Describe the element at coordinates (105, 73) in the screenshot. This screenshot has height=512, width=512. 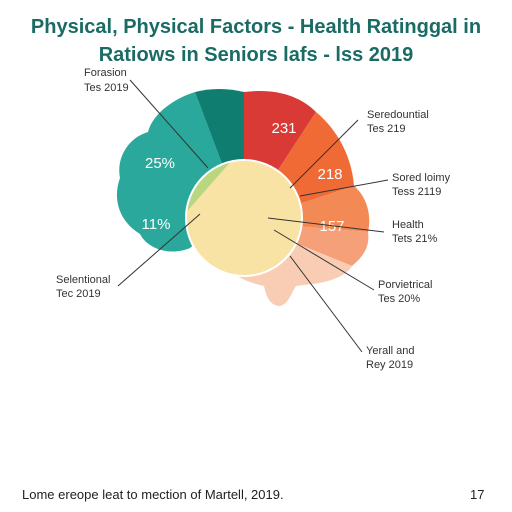
I see `callout-foration-line1: Forasion` at that location.